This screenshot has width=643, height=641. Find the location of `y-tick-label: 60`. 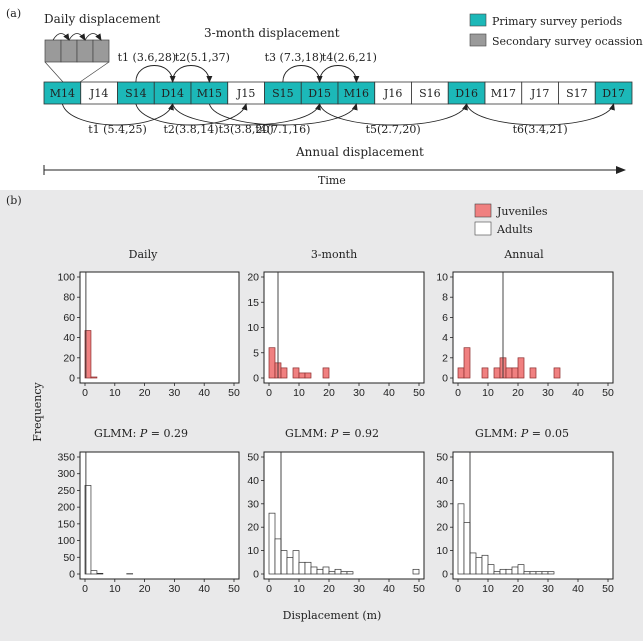

y-tick-label: 60 is located at coordinates (69, 318).